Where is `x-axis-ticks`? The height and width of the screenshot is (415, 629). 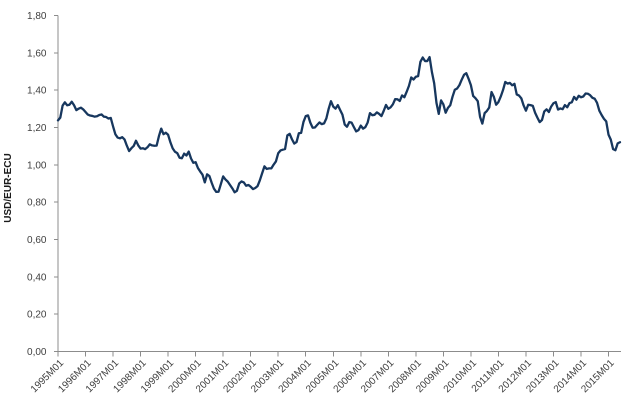 x-axis-ticks is located at coordinates (333, 354).